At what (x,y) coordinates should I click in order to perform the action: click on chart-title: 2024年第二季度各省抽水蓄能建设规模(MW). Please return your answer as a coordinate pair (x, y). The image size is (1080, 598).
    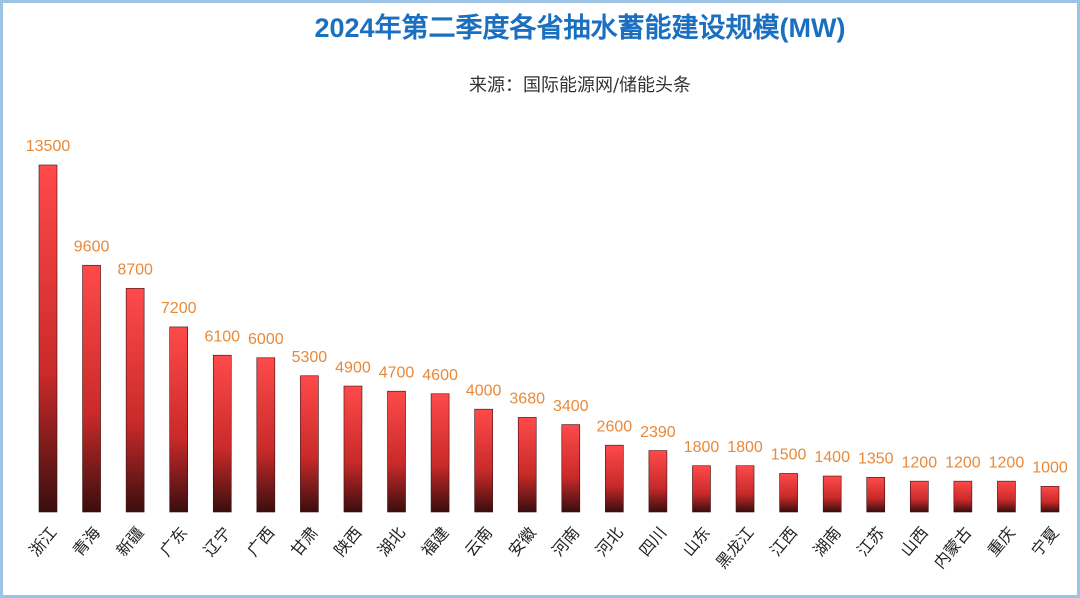
    Looking at the image, I should click on (579, 27).